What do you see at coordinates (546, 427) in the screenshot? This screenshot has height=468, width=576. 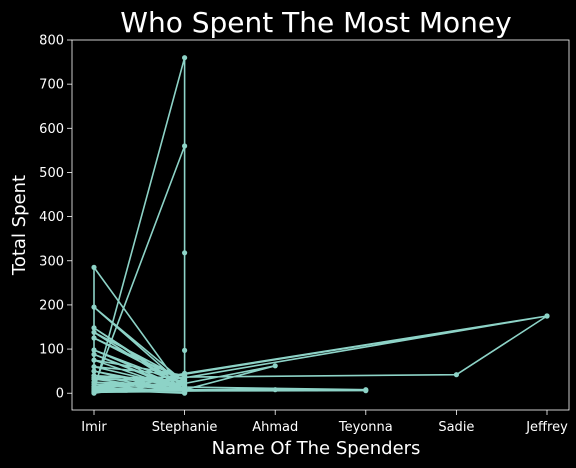 I see `x-tick-label: Jeffrey` at bounding box center [546, 427].